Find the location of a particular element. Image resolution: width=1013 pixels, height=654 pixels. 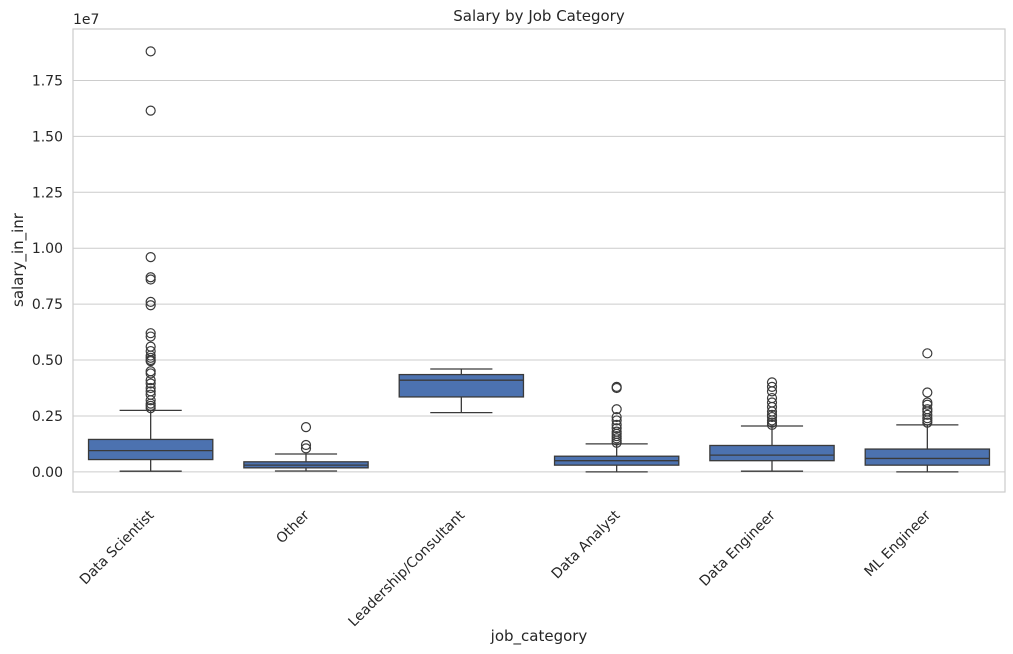

x-tick-label: Other is located at coordinates (293, 527).